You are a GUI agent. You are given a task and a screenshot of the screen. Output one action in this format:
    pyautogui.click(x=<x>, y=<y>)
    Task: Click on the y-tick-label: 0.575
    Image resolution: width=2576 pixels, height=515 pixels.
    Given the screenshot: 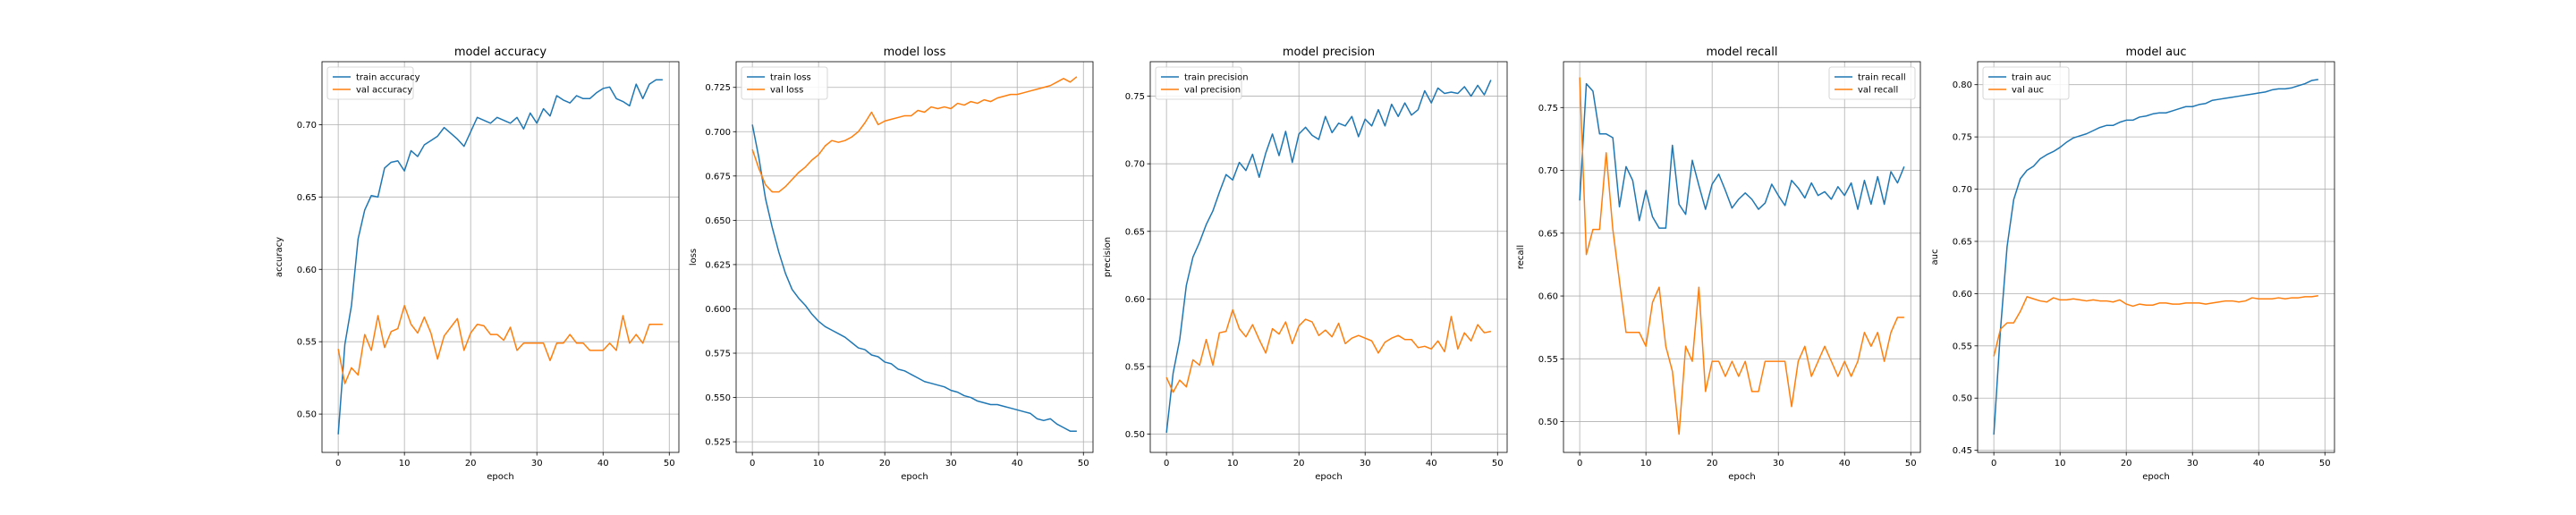 What is the action you would take?
    pyautogui.click(x=718, y=354)
    